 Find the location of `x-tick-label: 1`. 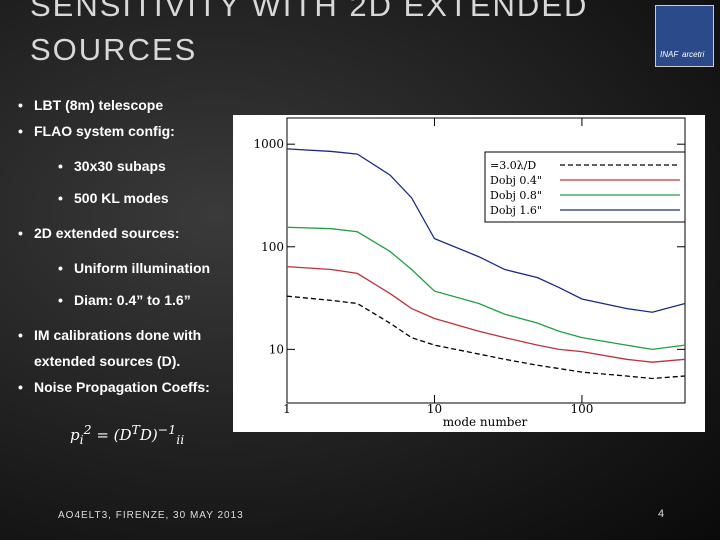

x-tick-label: 1 is located at coordinates (287, 409).